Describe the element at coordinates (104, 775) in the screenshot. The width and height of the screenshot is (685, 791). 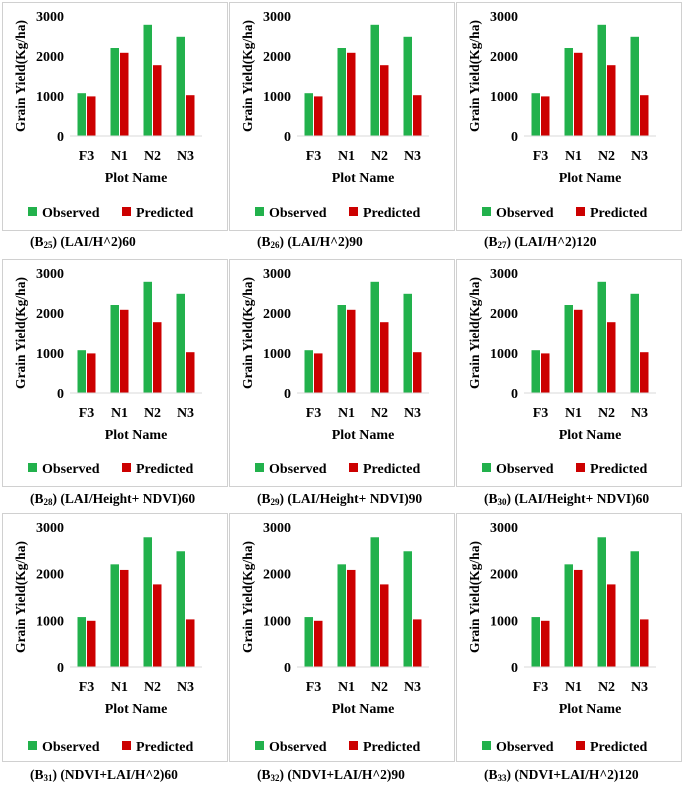
I see `panel-caption: (B31) (NDVI+LAI/H^2)60` at that location.